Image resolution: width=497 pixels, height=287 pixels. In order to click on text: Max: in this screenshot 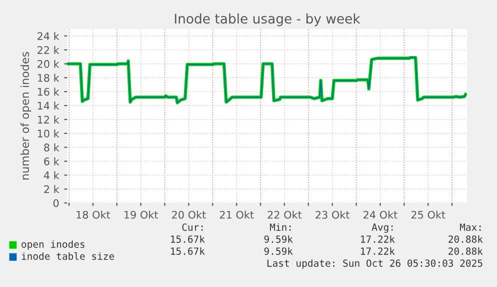, I will do `click(470, 227)`.